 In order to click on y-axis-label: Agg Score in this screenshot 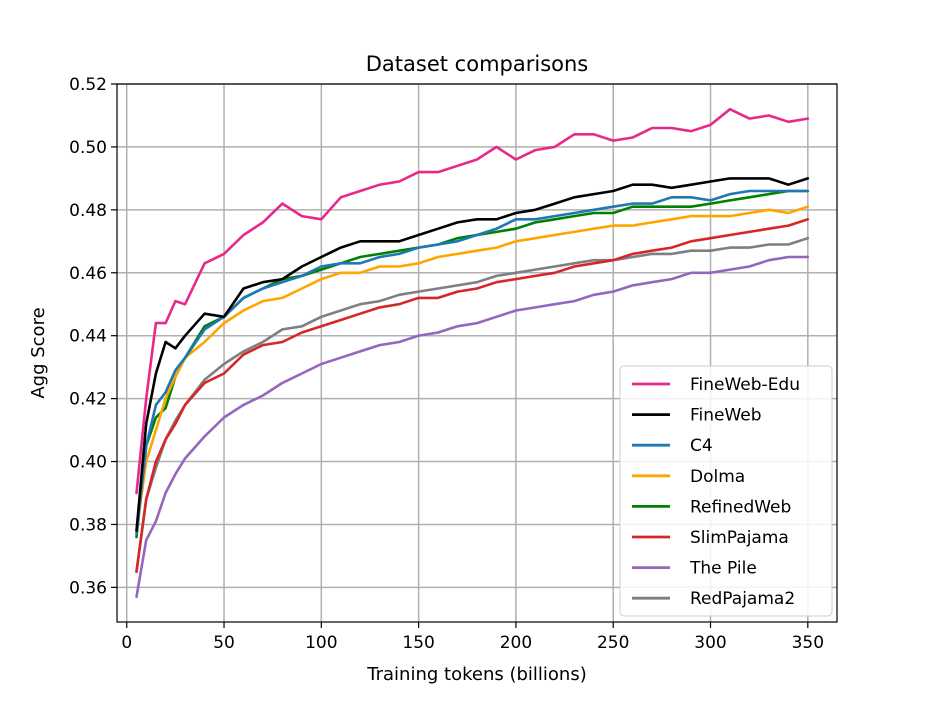, I will do `click(38, 352)`.